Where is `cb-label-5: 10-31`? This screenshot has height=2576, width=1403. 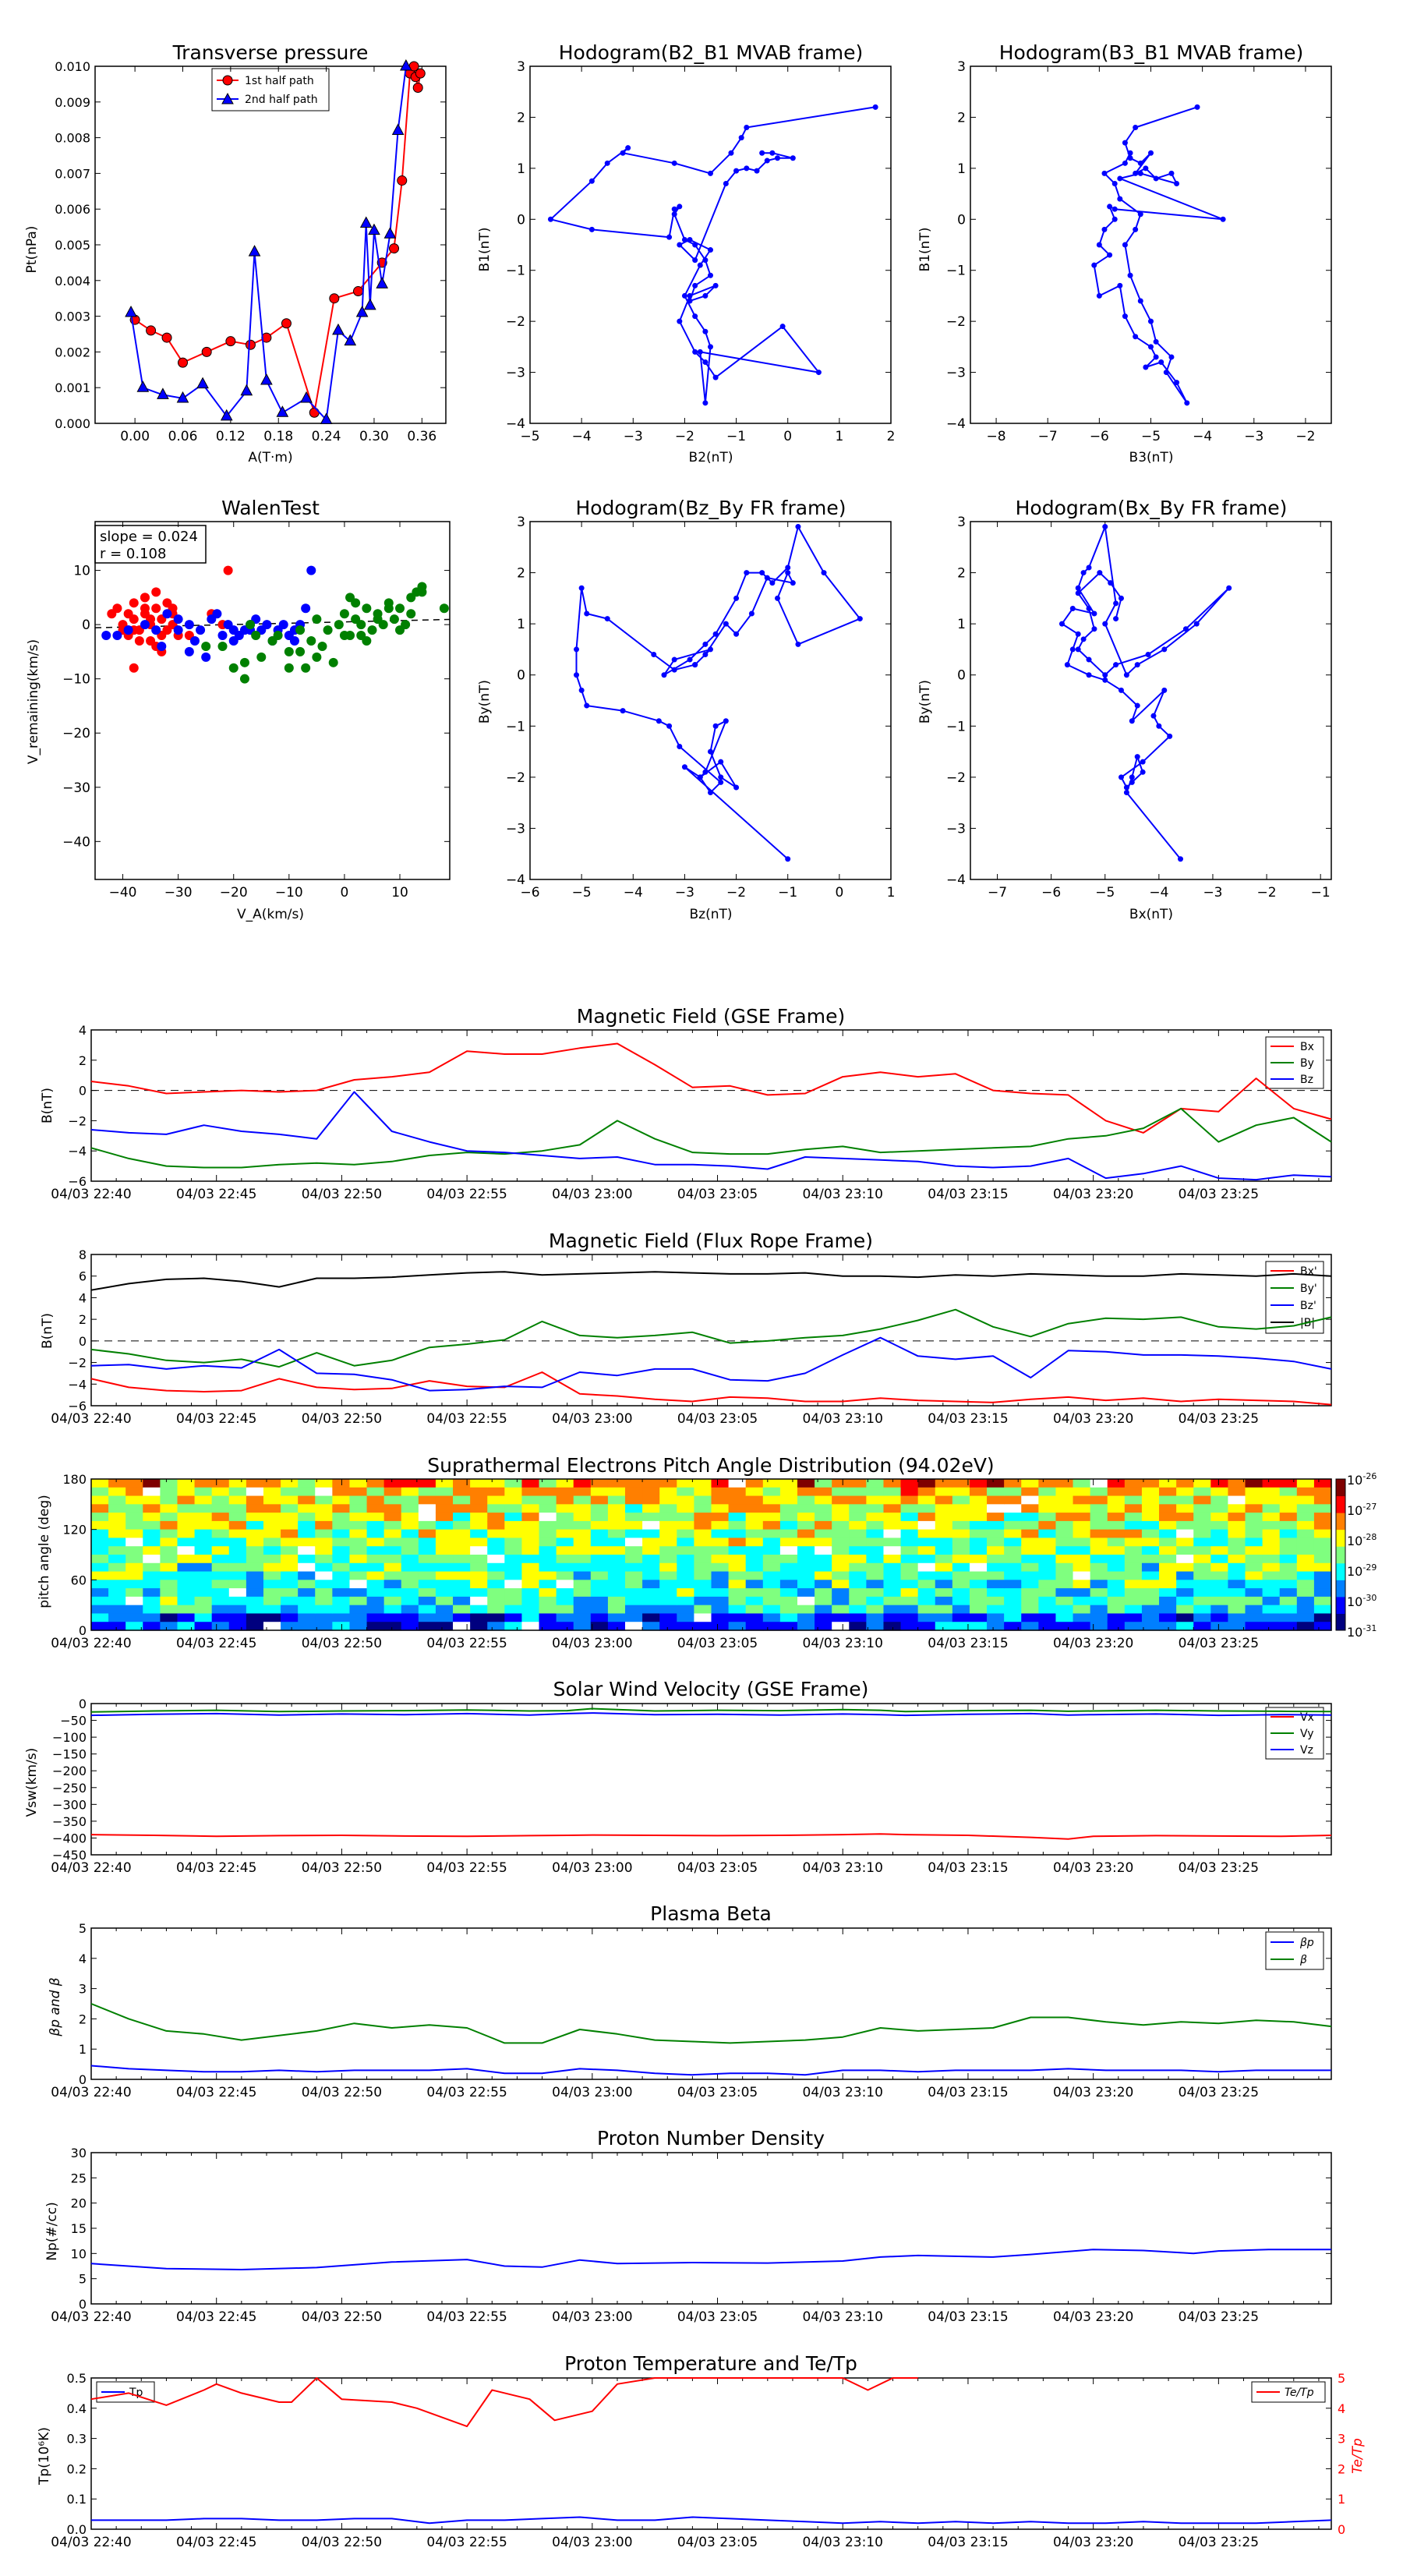
cb-label-5: 10-31 is located at coordinates (1361, 1631).